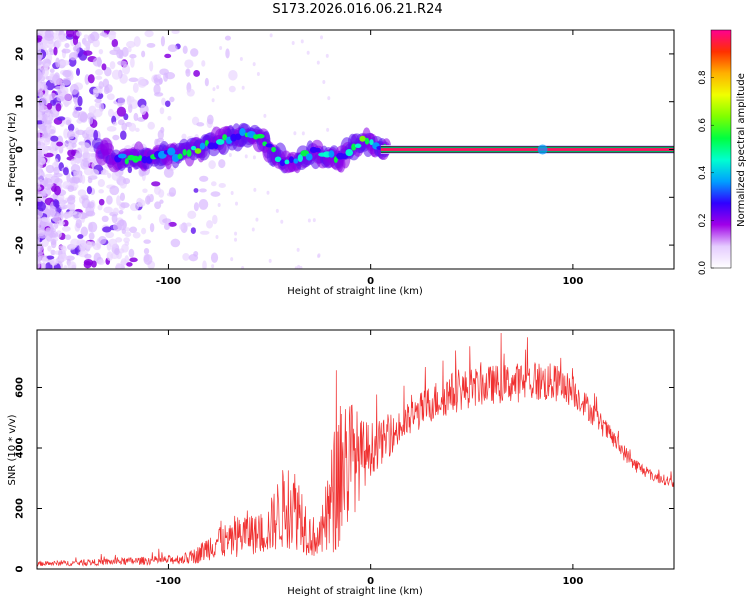 This screenshot has width=750, height=600. What do you see at coordinates (20, 149) in the screenshot?
I see `spectrogram-y-tick-label: 0` at bounding box center [20, 149].